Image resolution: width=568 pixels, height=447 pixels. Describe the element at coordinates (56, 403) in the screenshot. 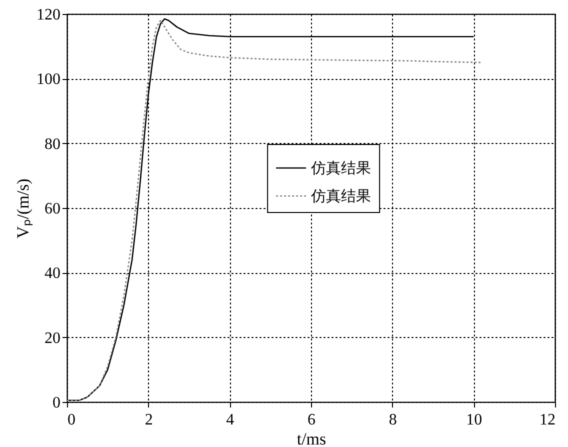

I see `y-tick-label: 0` at that location.